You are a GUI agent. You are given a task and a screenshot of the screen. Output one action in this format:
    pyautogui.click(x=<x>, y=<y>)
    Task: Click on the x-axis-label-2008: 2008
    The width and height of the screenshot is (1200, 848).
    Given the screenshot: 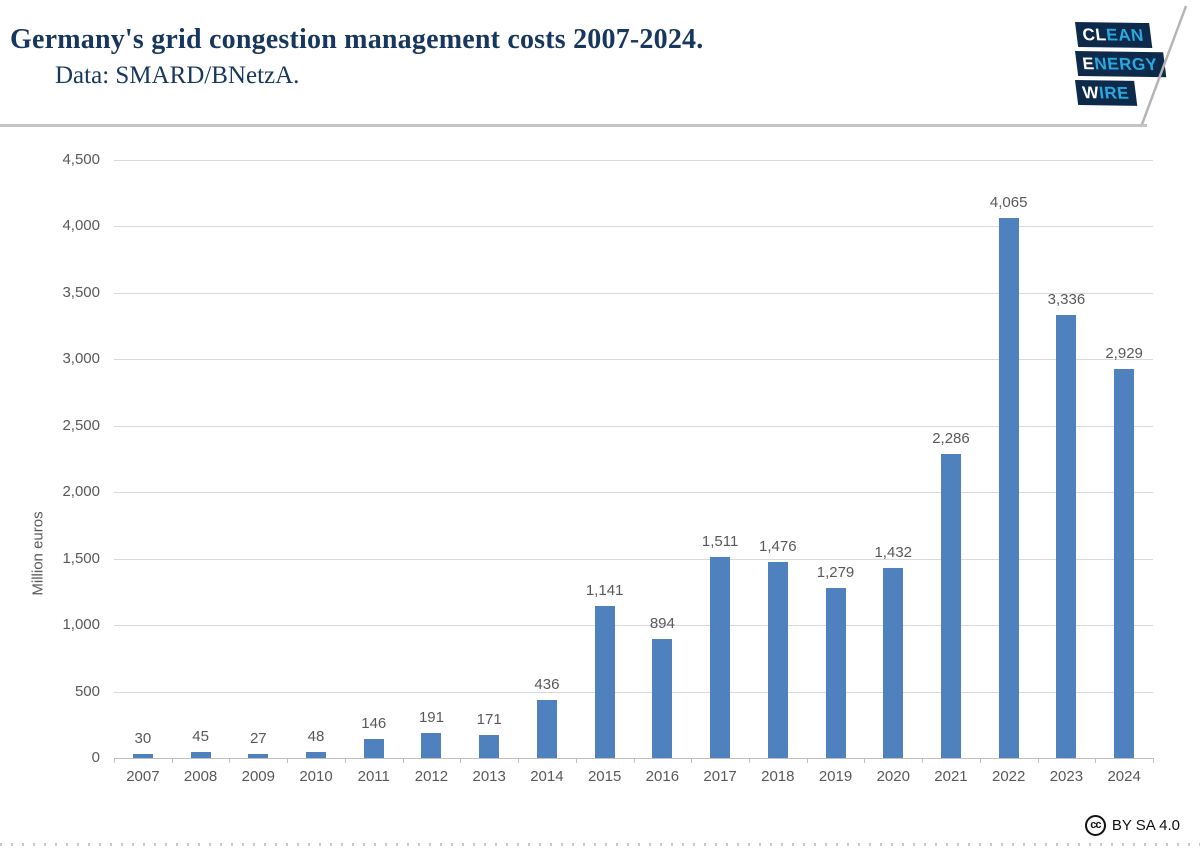 What is the action you would take?
    pyautogui.click(x=200, y=776)
    